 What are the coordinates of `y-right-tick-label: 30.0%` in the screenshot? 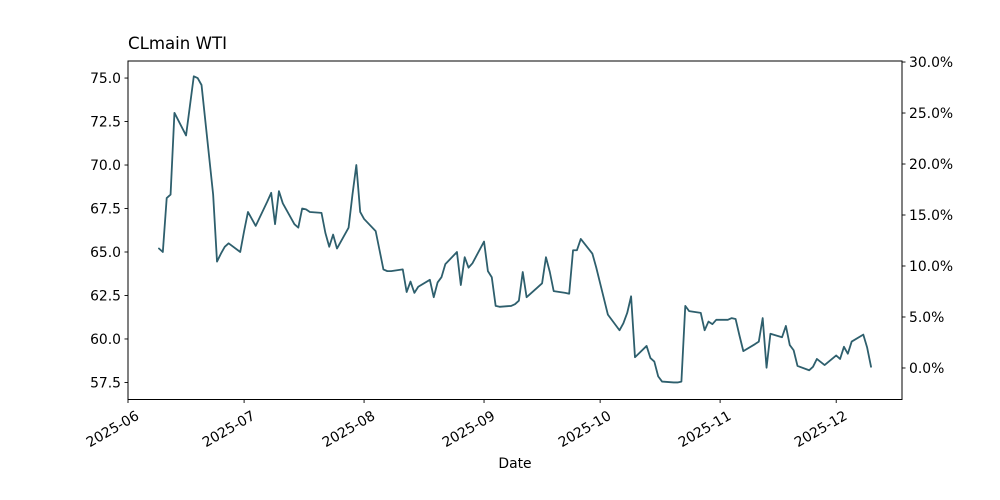 It's located at (931, 63).